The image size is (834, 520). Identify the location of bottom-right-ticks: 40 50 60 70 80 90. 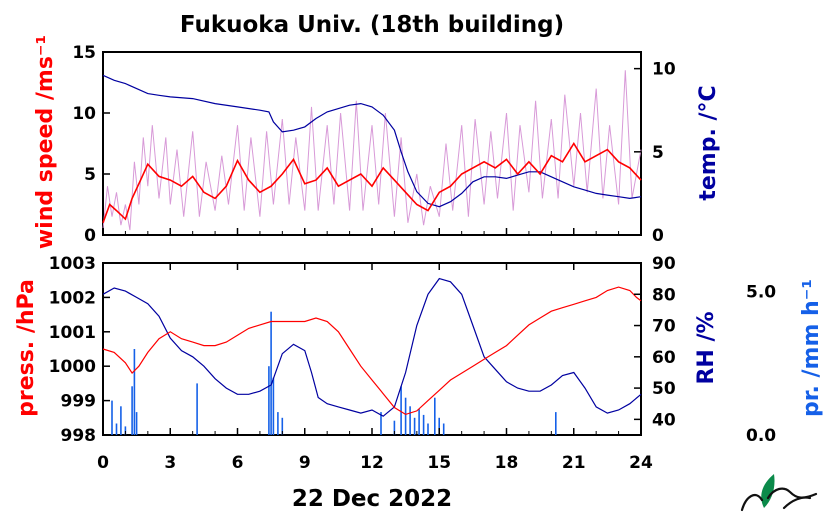
(655, 342).